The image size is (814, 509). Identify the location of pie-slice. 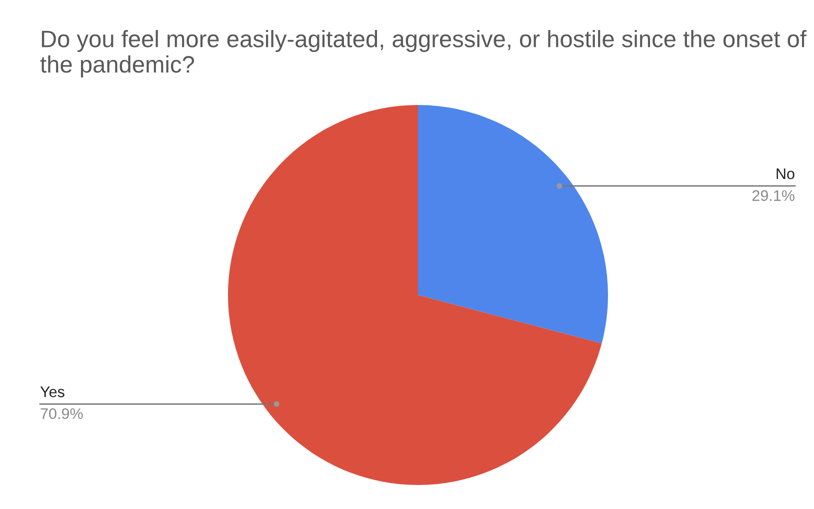
(513, 224).